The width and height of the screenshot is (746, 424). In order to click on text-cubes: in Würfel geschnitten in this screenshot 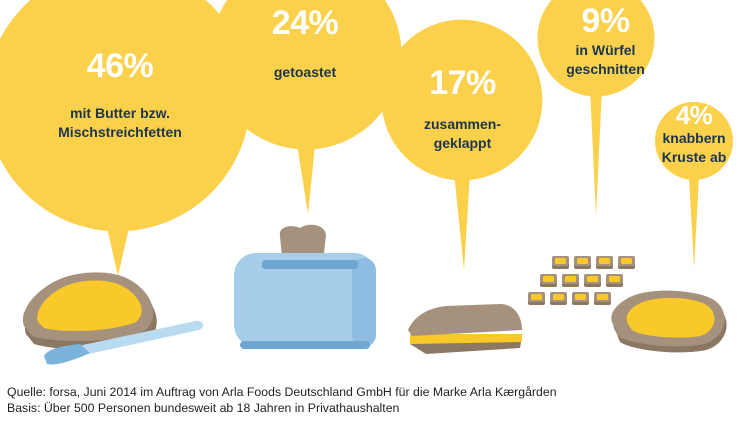, I will do `click(605, 59)`.